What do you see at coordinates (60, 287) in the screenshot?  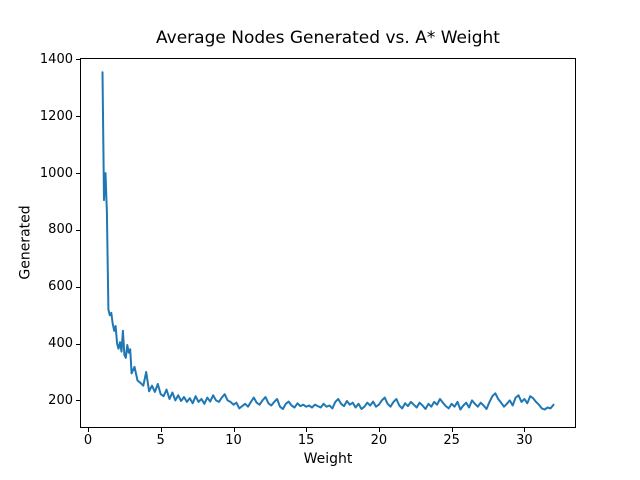 I see `y-tick-label: 600` at bounding box center [60, 287].